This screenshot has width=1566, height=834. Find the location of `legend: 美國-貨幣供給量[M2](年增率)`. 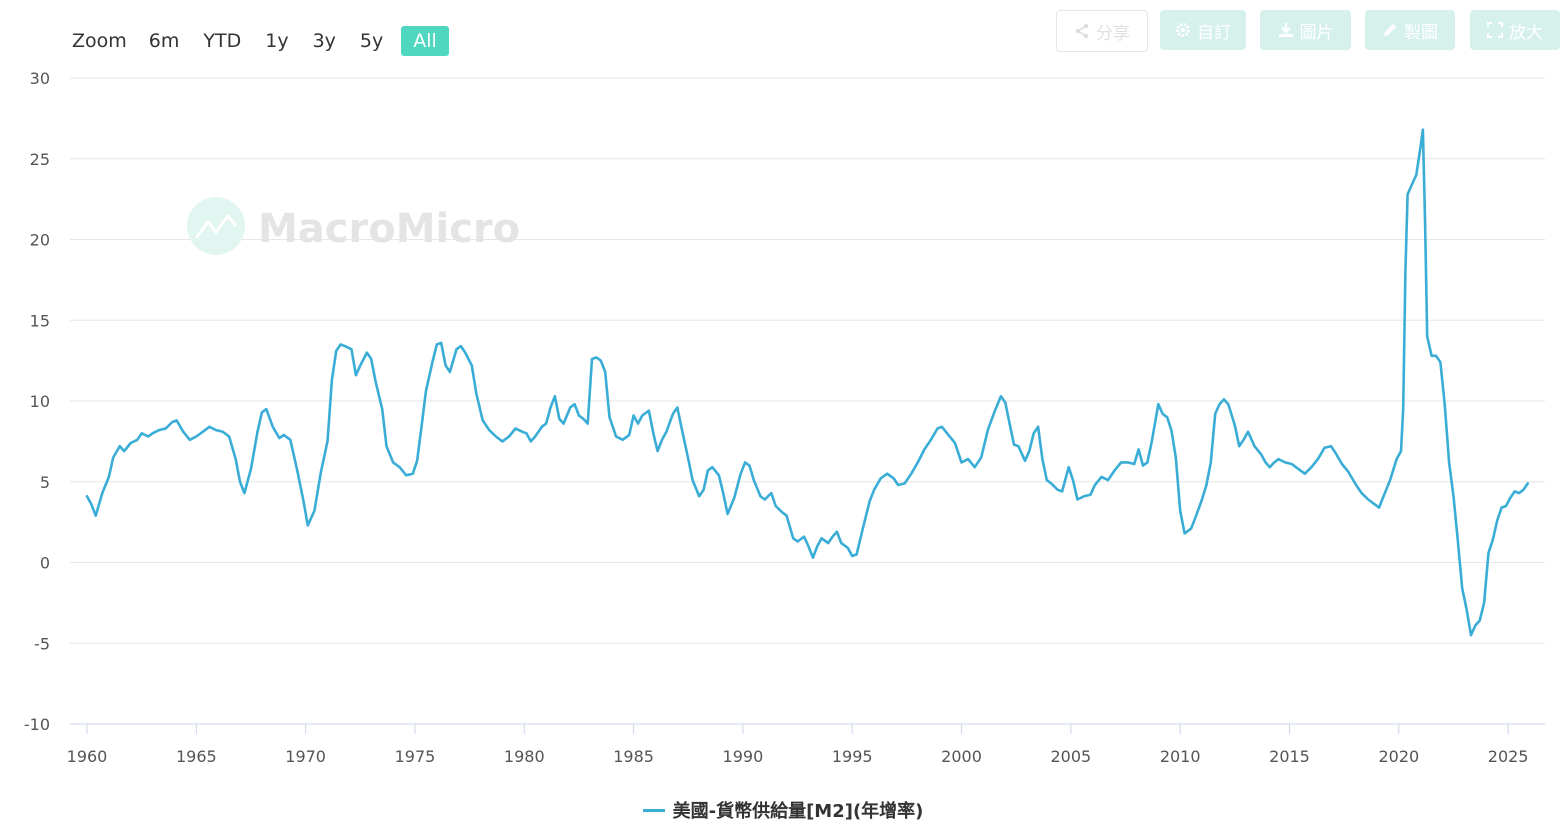

legend: 美國-貨幣供給量[M2](年增率) is located at coordinates (783, 810).